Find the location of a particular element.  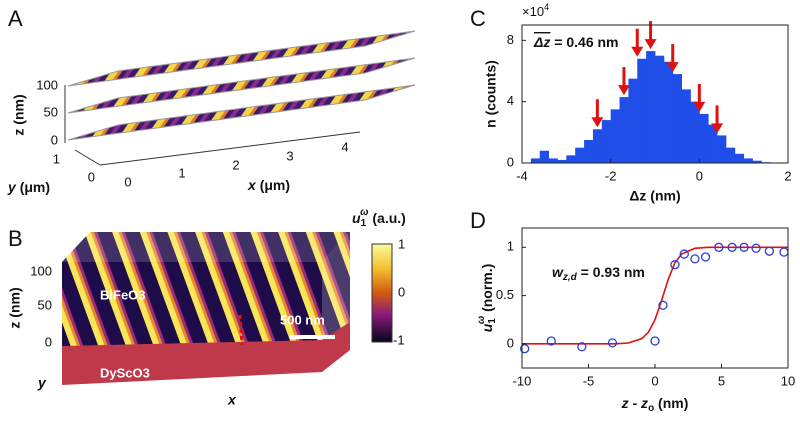

text-part: = 0.46 nm is located at coordinates (584, 42).